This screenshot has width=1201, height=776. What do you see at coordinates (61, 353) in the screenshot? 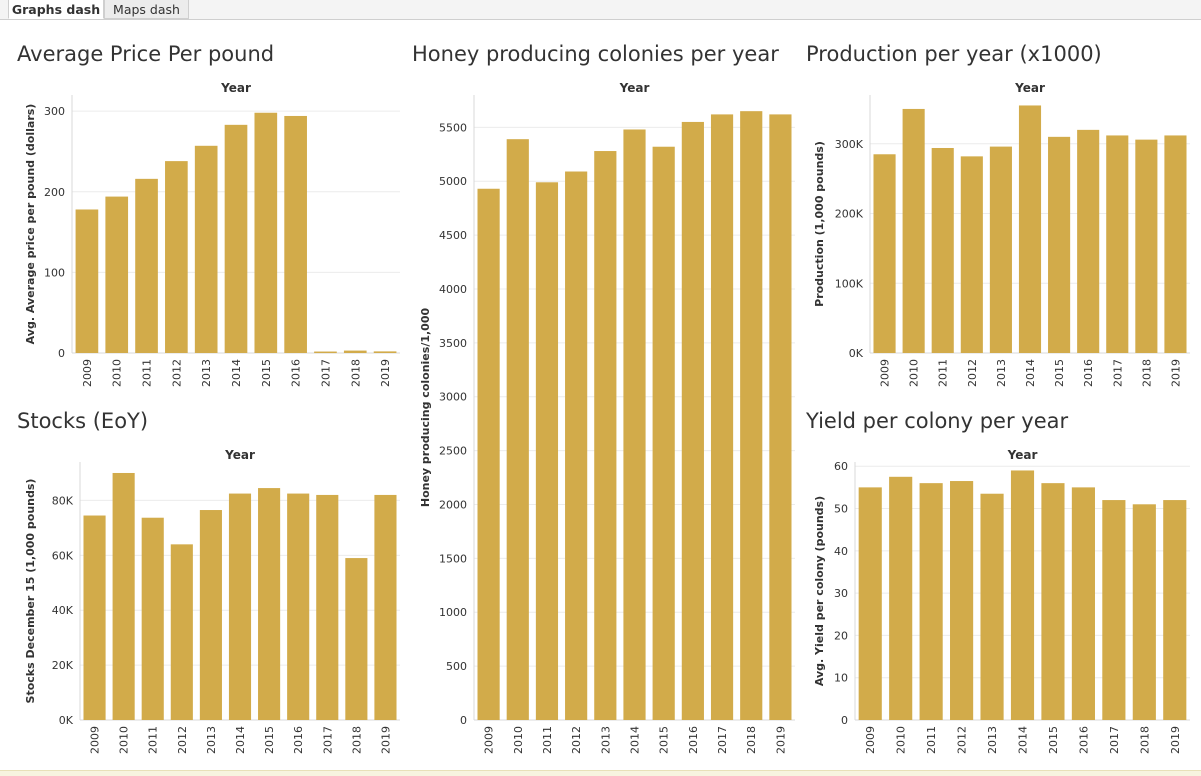
I see `y-tick-label: 0` at bounding box center [61, 353].